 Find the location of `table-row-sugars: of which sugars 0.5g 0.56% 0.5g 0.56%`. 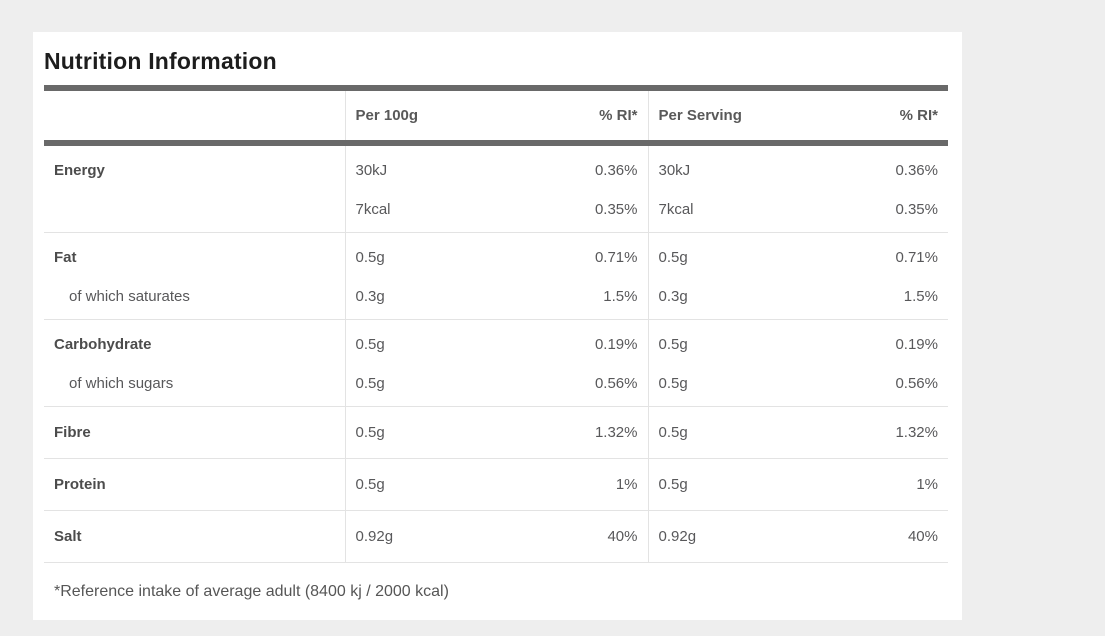

table-row-sugars: of which sugars 0.5g 0.56% 0.5g 0.56% is located at coordinates (496, 385).